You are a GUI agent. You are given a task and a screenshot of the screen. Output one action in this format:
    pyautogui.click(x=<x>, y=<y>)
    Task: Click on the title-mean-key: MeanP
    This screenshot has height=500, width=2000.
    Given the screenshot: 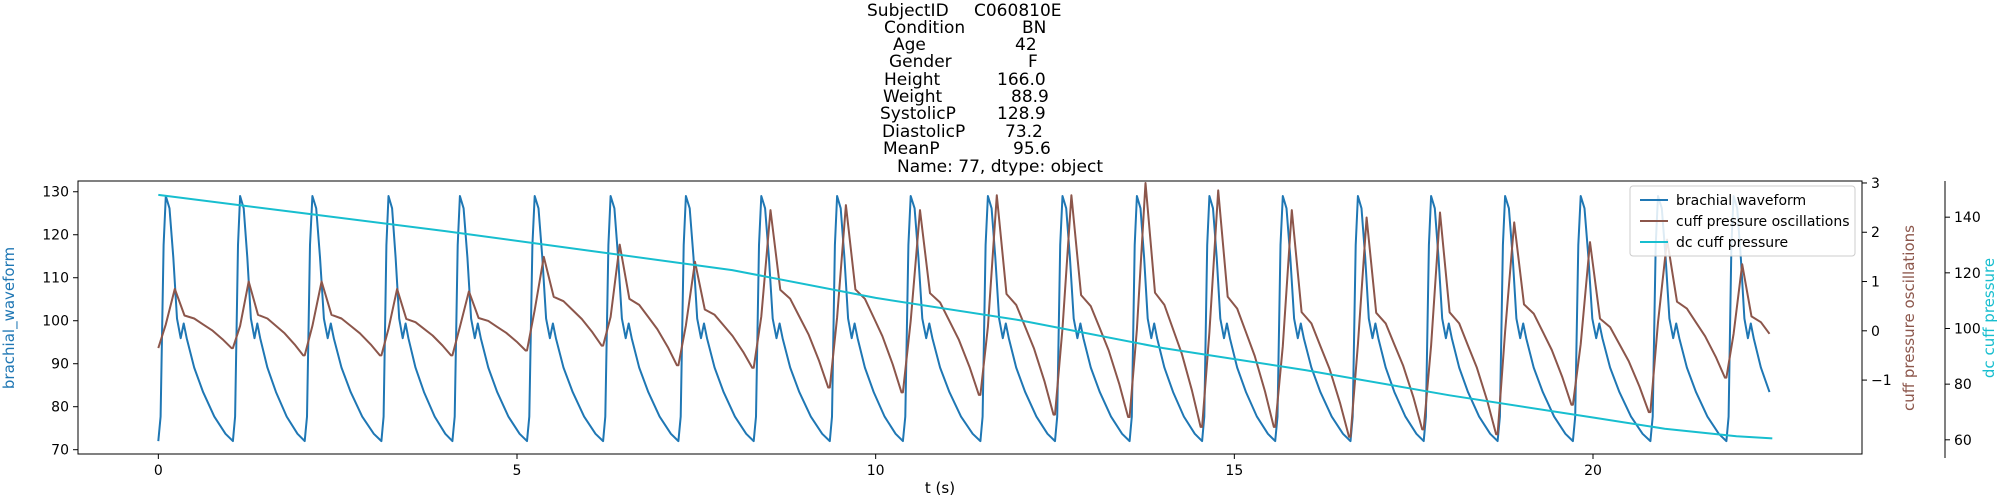 What is the action you would take?
    pyautogui.click(x=911, y=149)
    